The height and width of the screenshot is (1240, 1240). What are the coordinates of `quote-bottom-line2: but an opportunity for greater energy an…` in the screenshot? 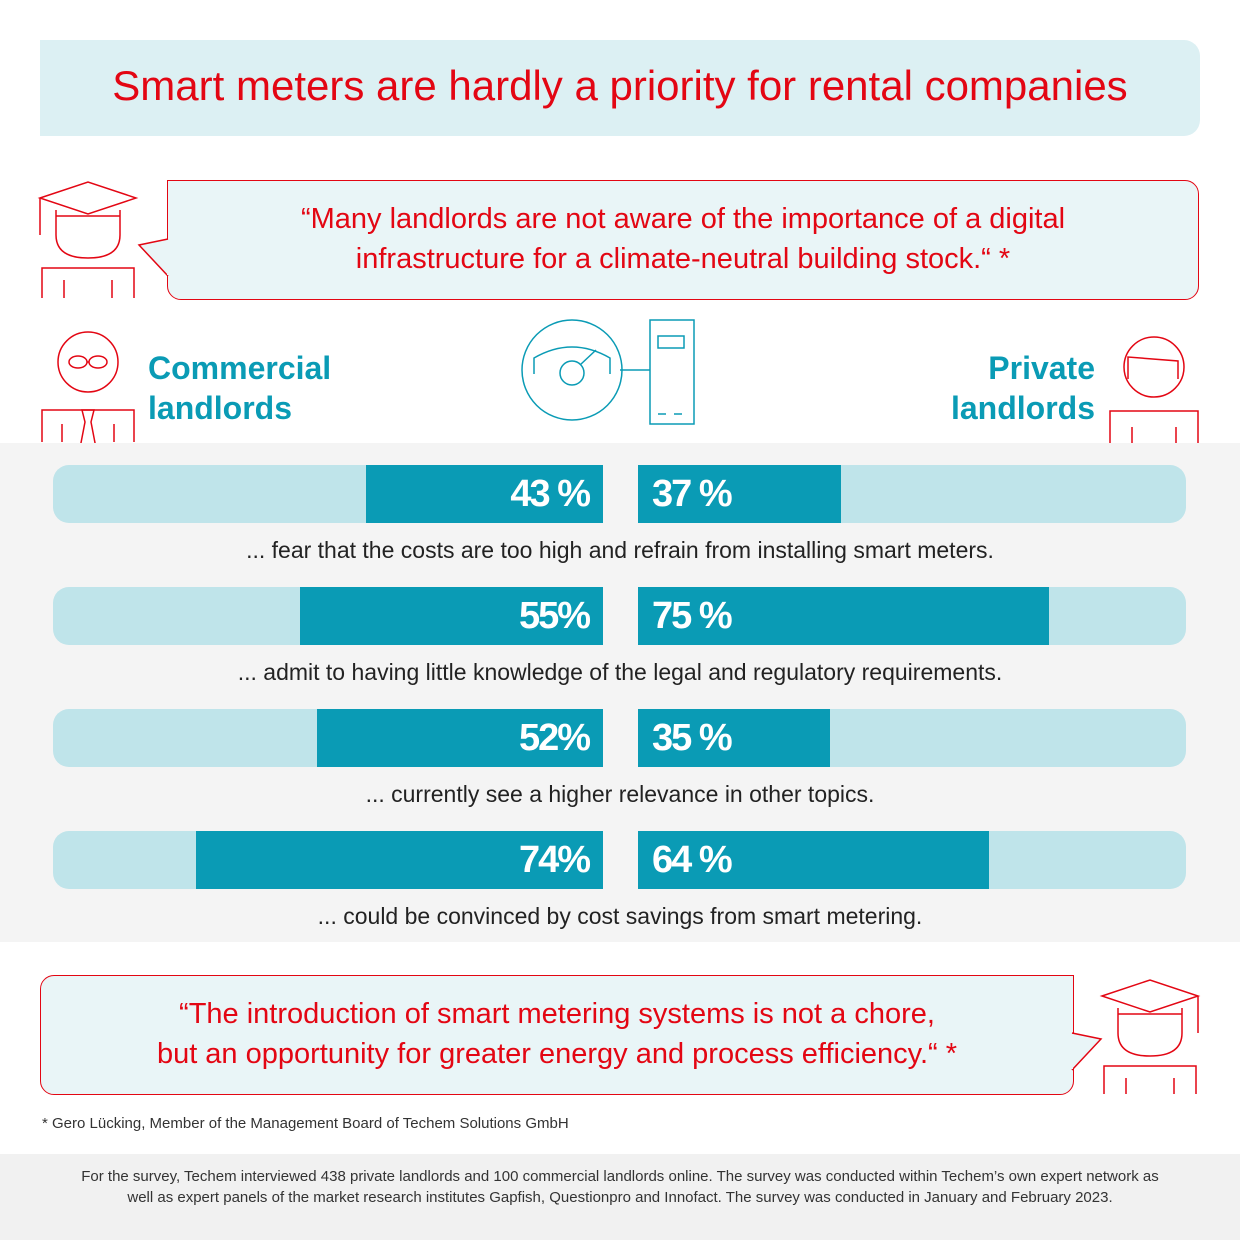 It's located at (557, 1054).